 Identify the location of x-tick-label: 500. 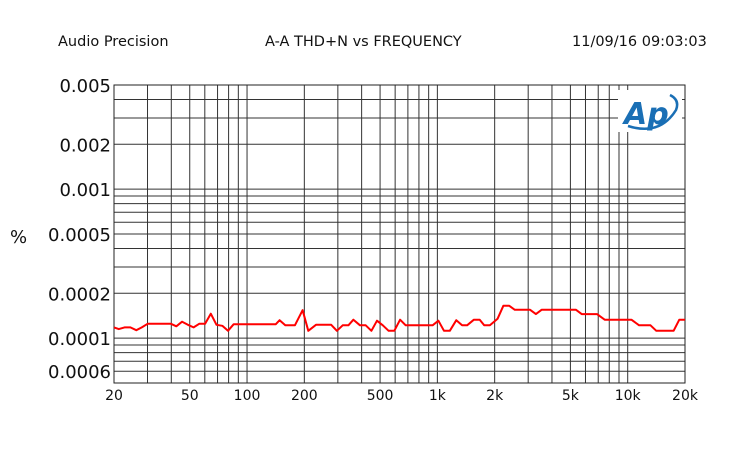
(380, 396).